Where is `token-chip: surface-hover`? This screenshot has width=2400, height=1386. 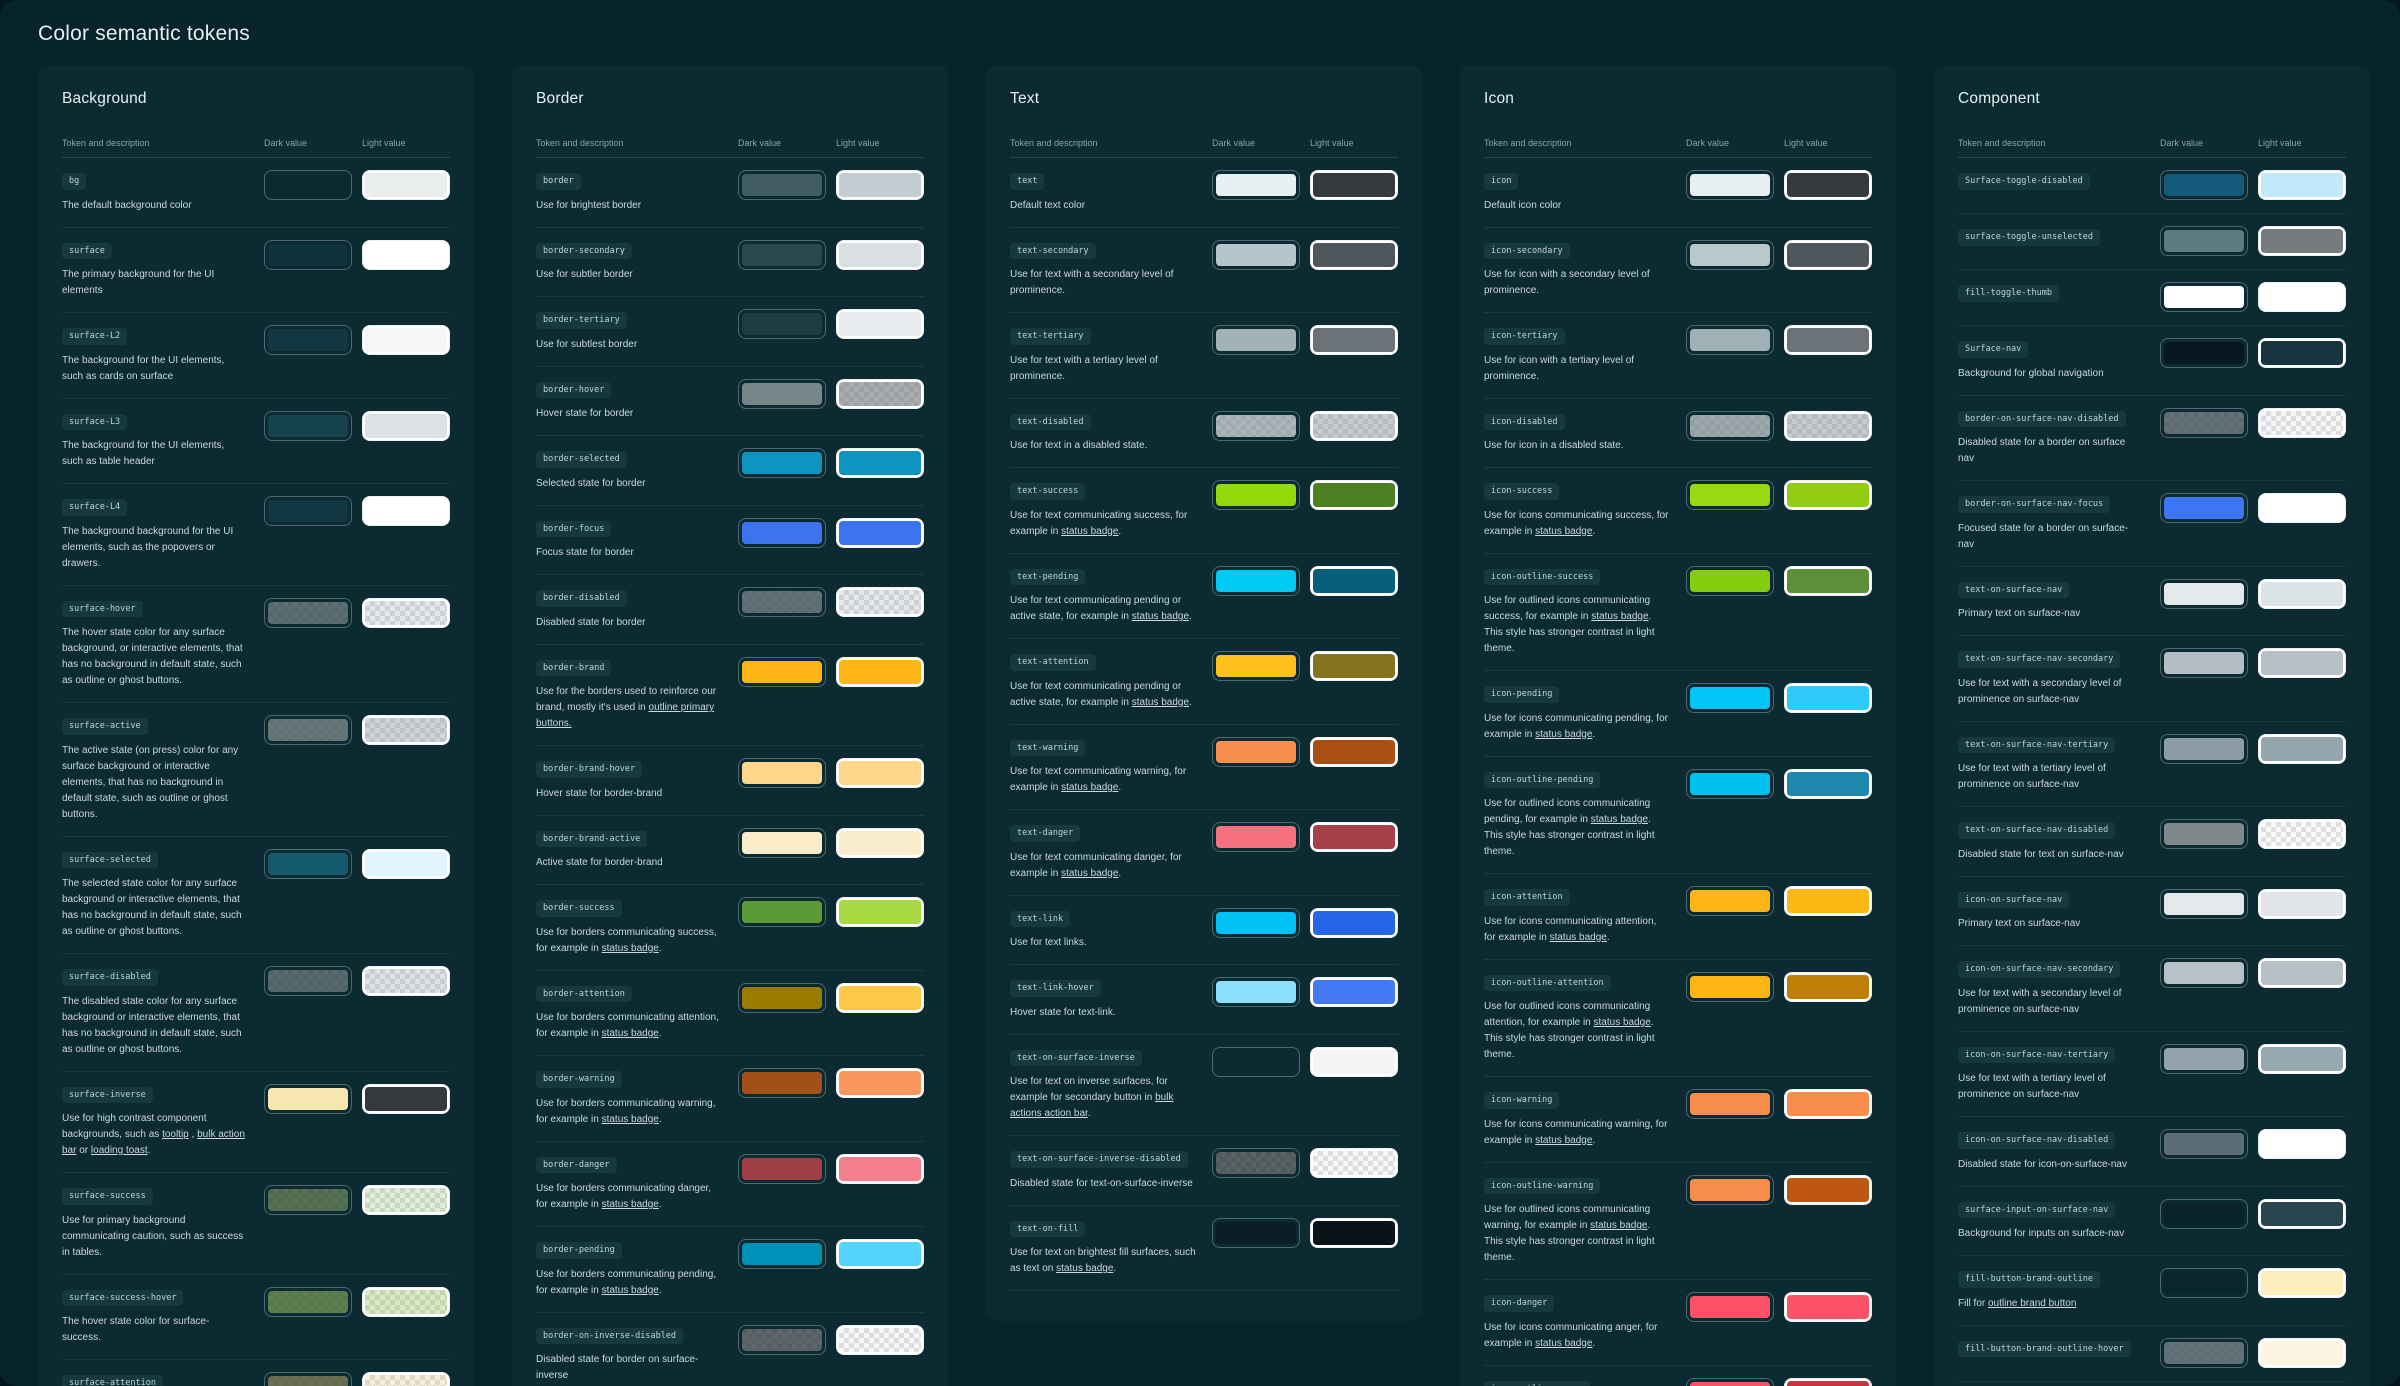
token-chip: surface-hover is located at coordinates (102, 608).